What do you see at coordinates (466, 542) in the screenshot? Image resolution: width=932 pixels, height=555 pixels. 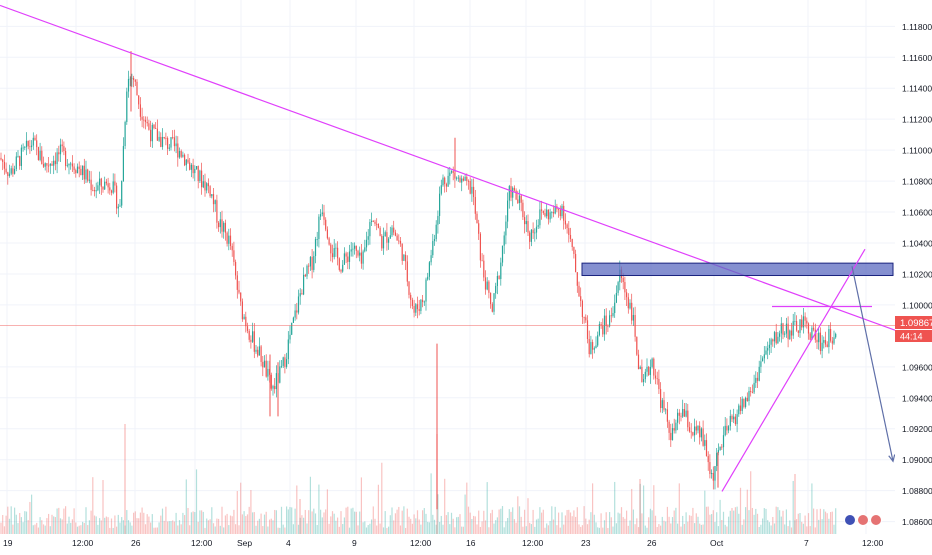 I see `time-axis` at bounding box center [466, 542].